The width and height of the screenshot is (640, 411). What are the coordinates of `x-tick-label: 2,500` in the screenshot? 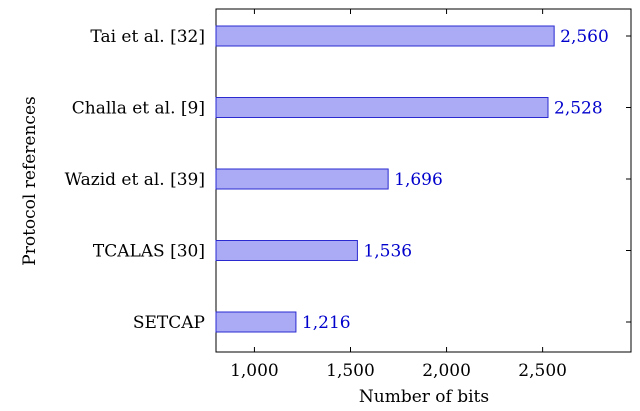 It's located at (542, 371).